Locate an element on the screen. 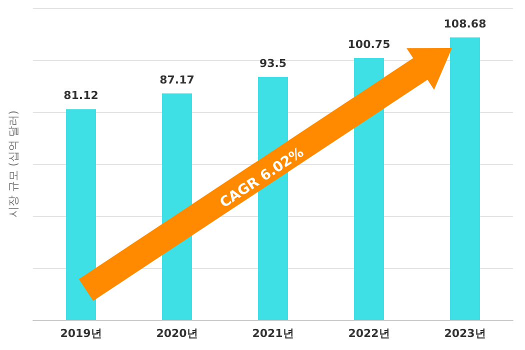 The width and height of the screenshot is (525, 350). x-tick-label: 2020년 is located at coordinates (177, 333).